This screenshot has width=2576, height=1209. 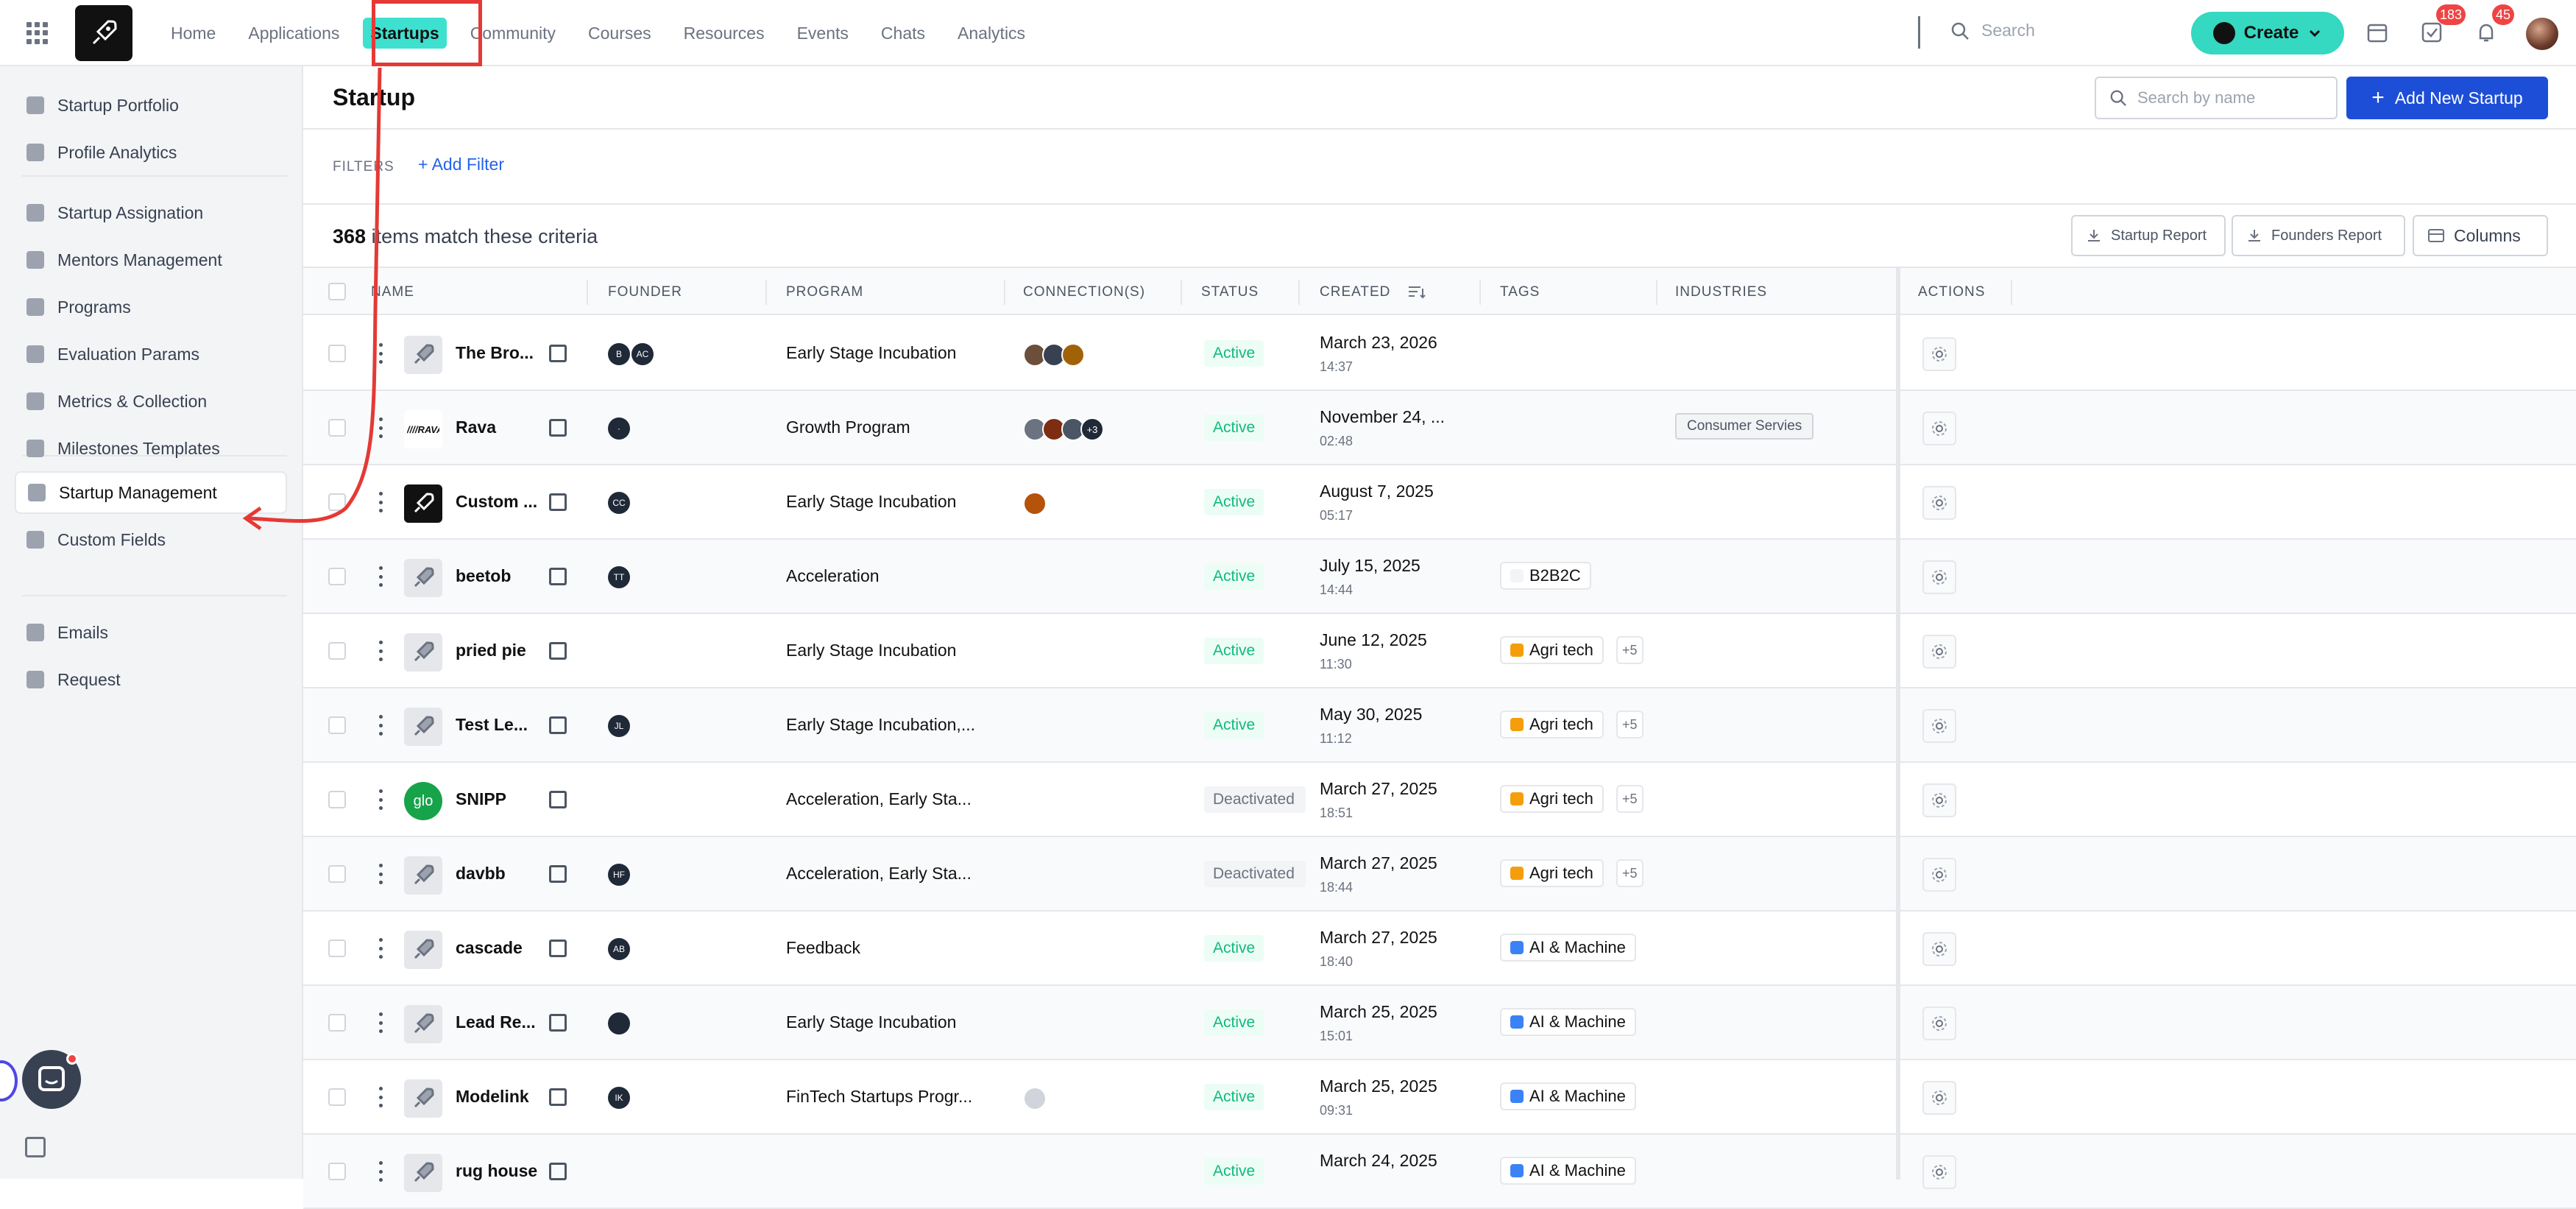 What do you see at coordinates (151, 212) in the screenshot?
I see `sidebar-item-startup-assignation: Startup Assignation` at bounding box center [151, 212].